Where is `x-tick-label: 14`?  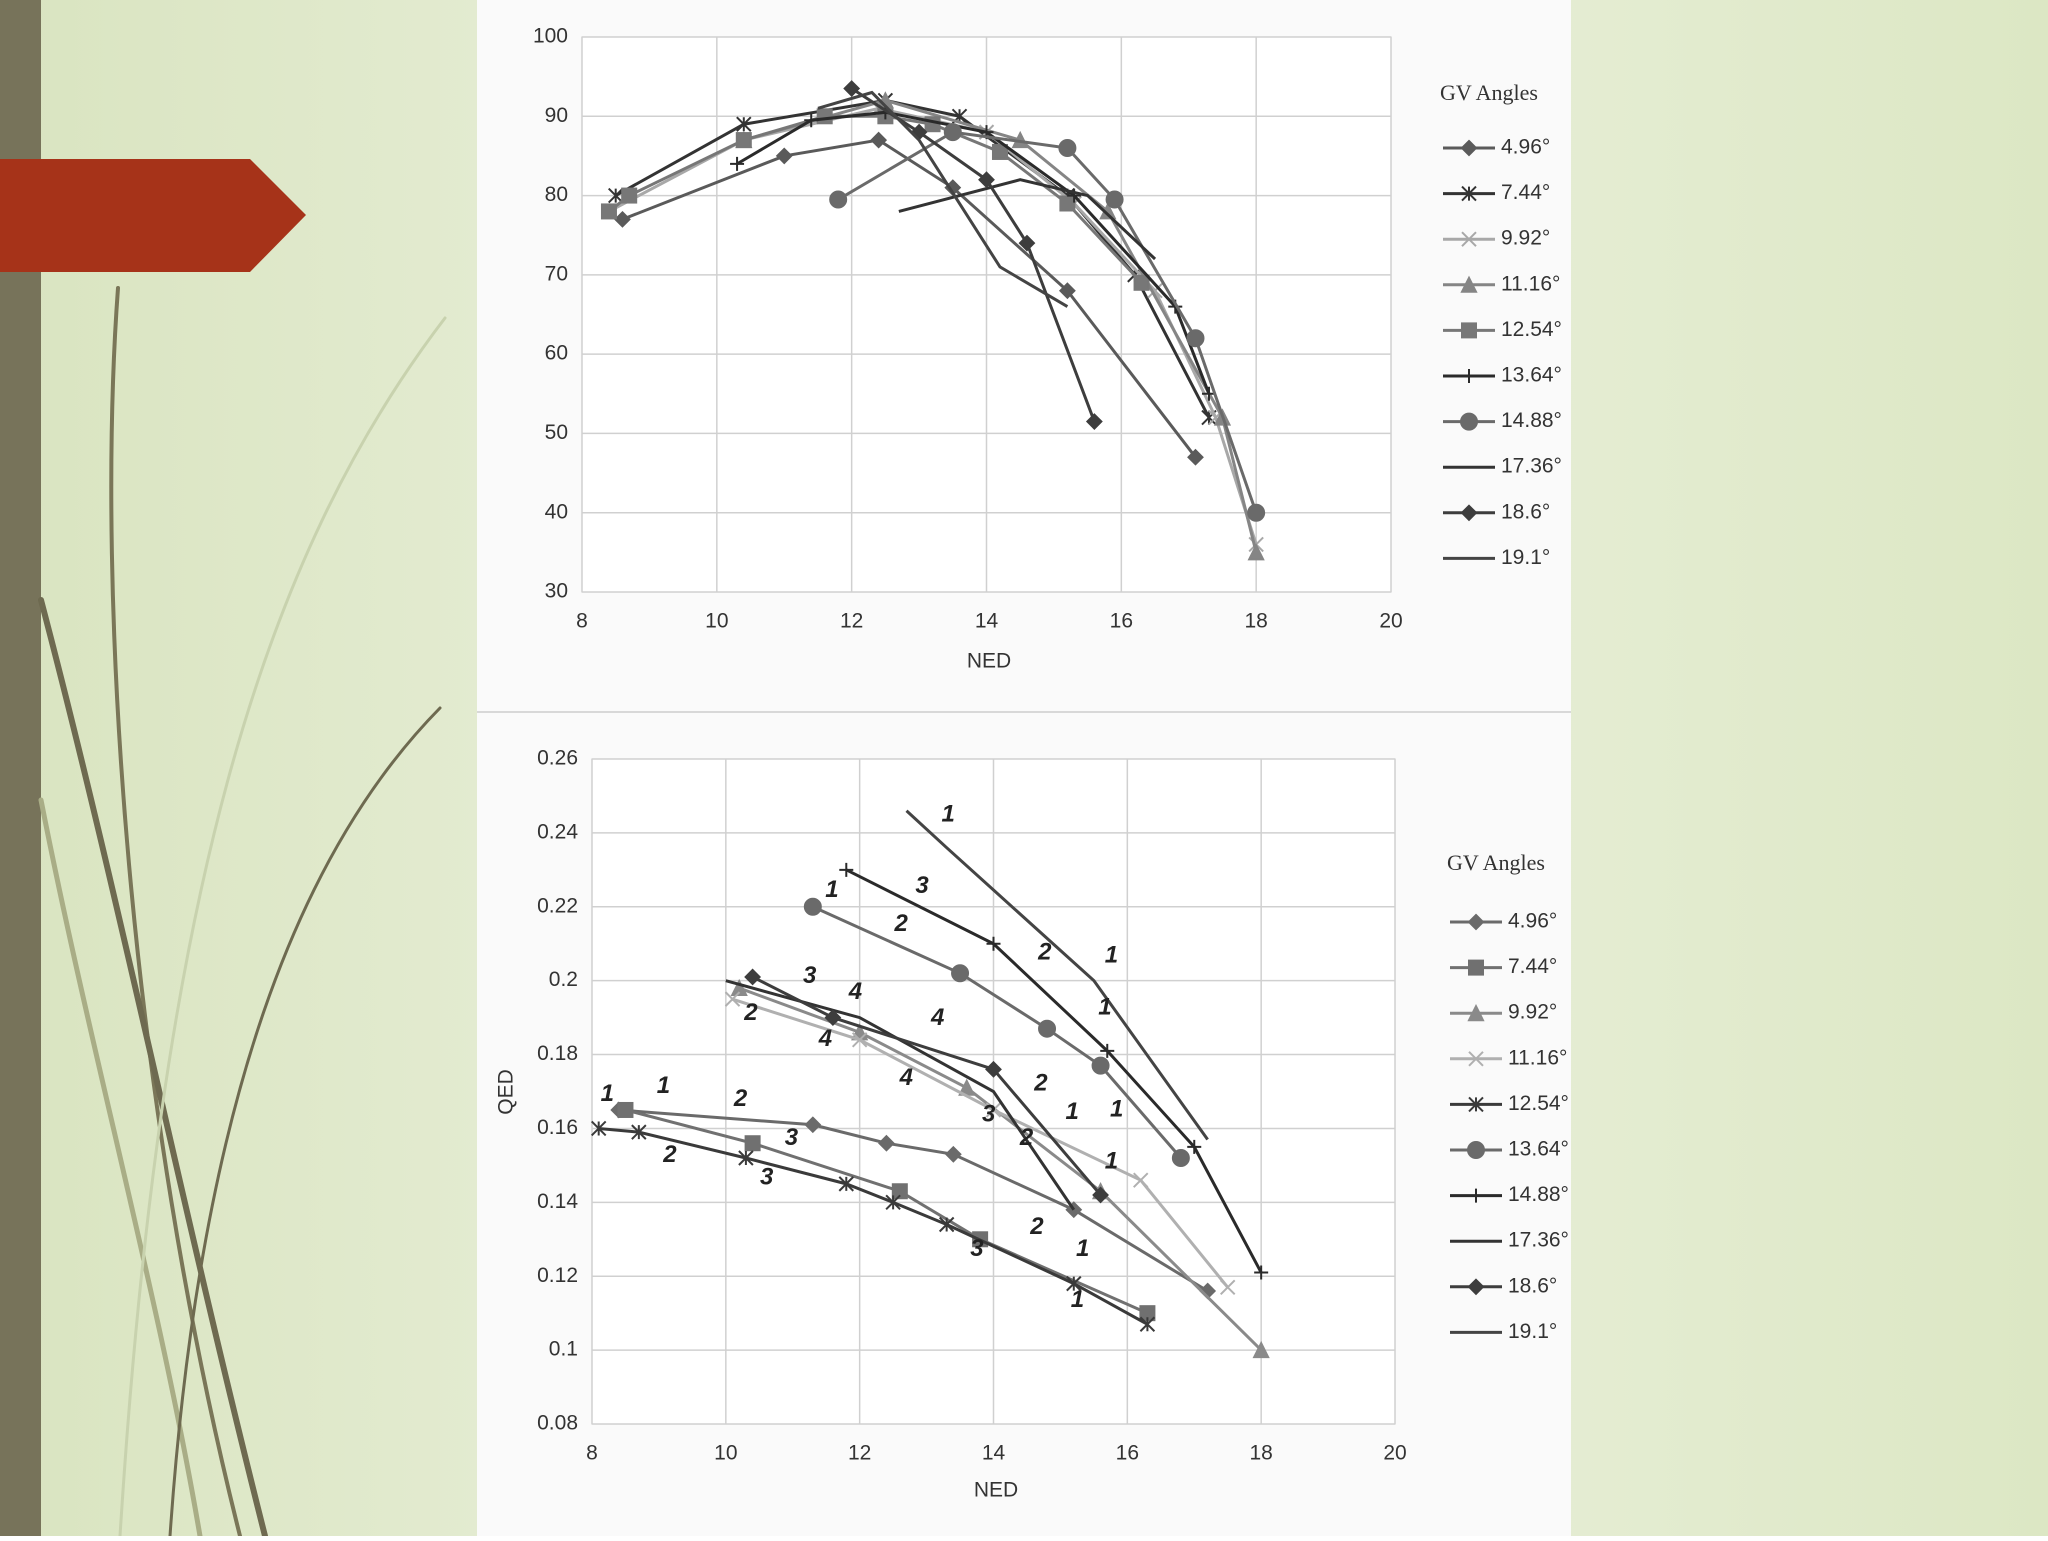
x-tick-label: 14 is located at coordinates (994, 1453).